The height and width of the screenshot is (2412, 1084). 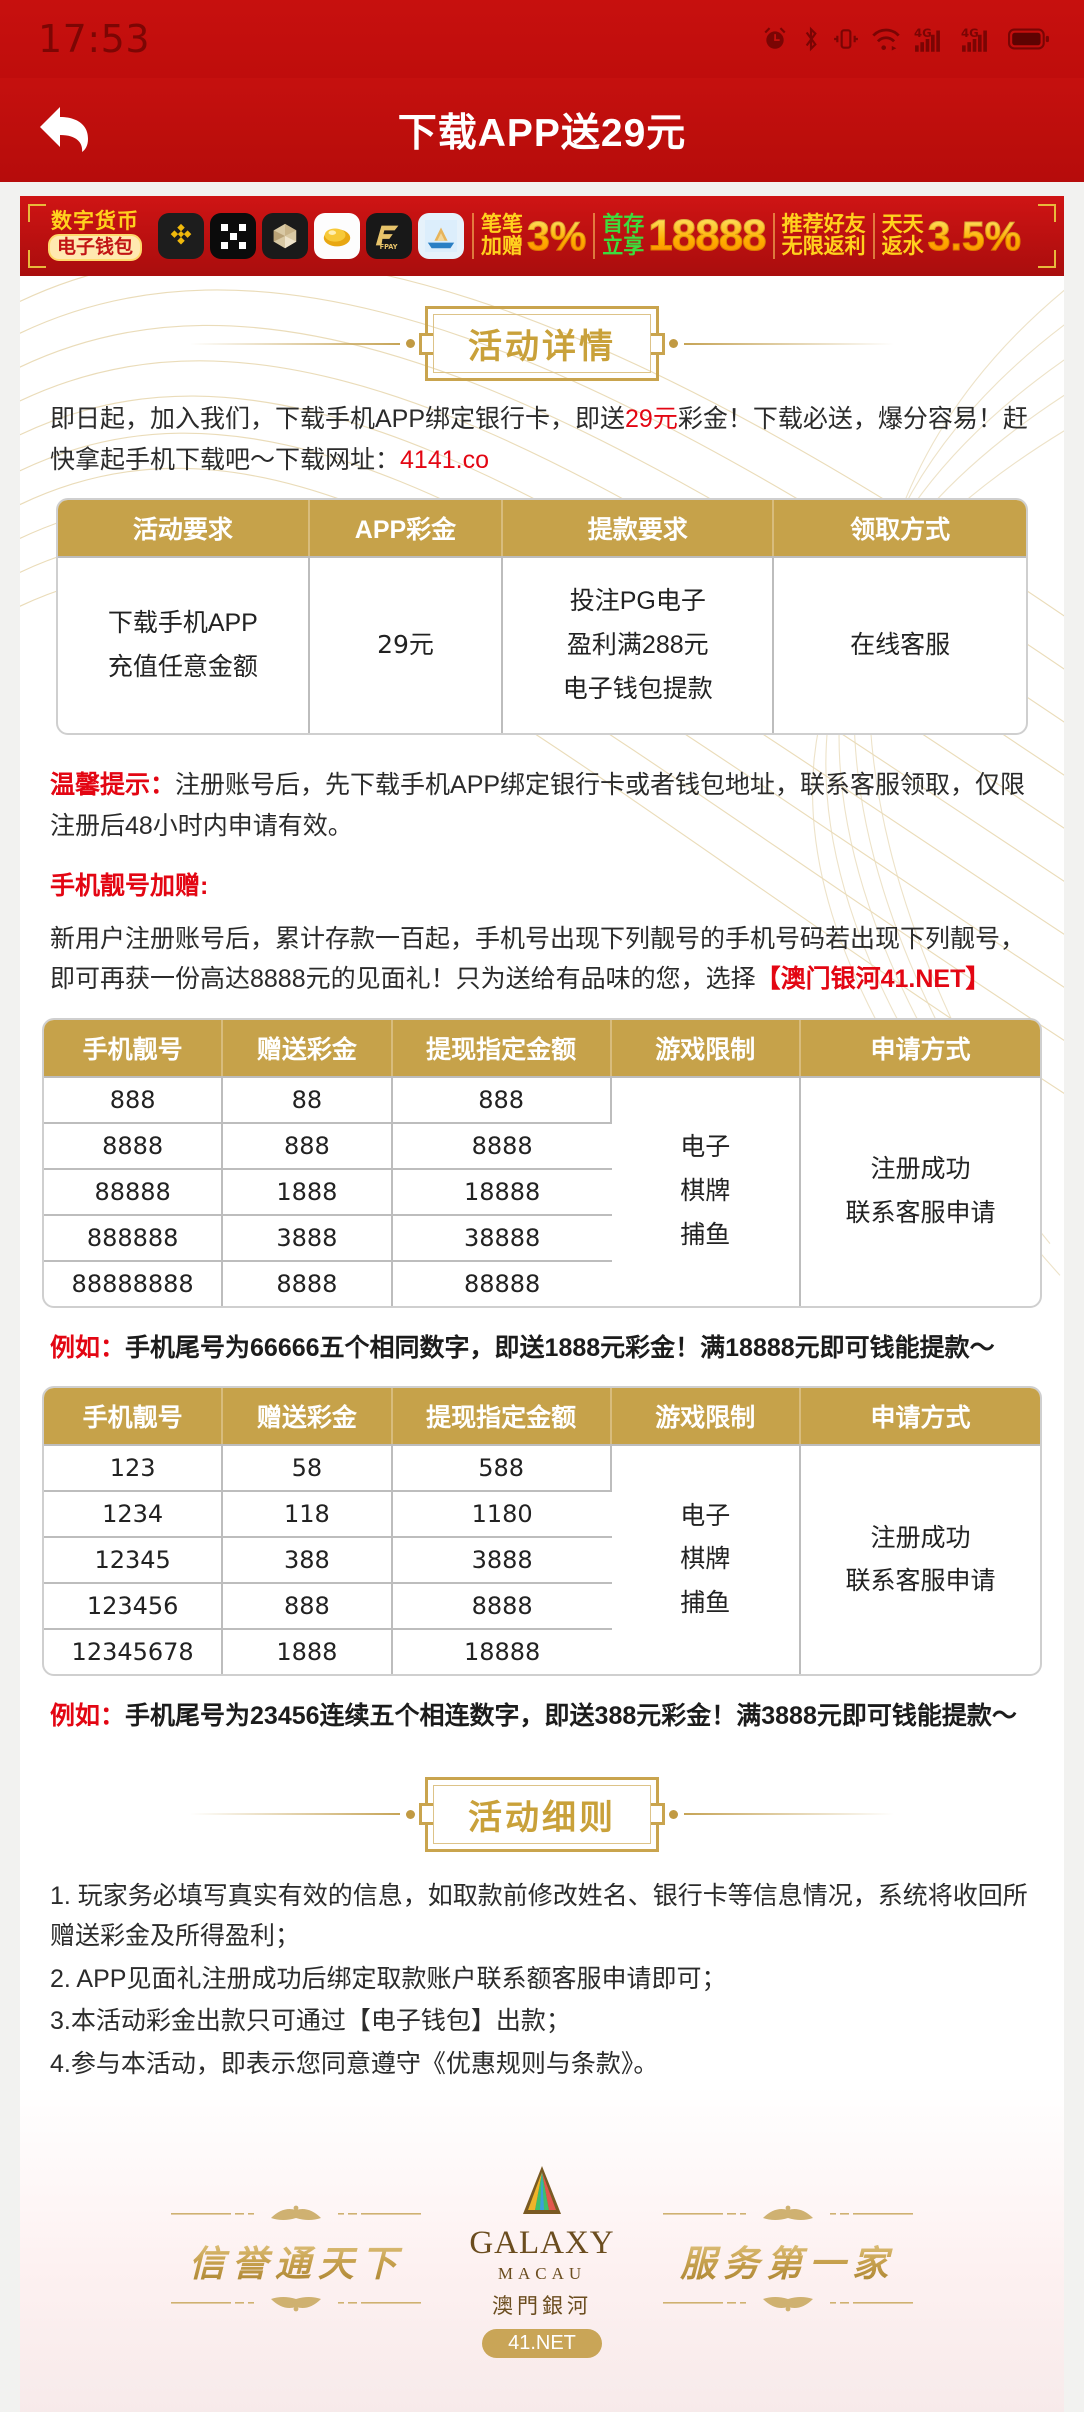 I want to click on vibrate-icon, so click(x=846, y=39).